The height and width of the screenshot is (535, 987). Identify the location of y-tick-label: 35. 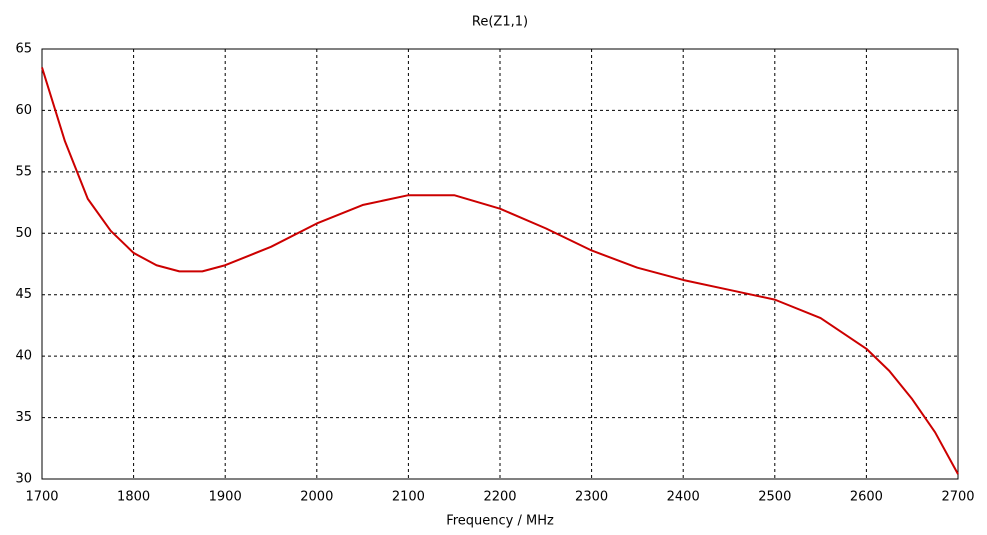
(23, 417).